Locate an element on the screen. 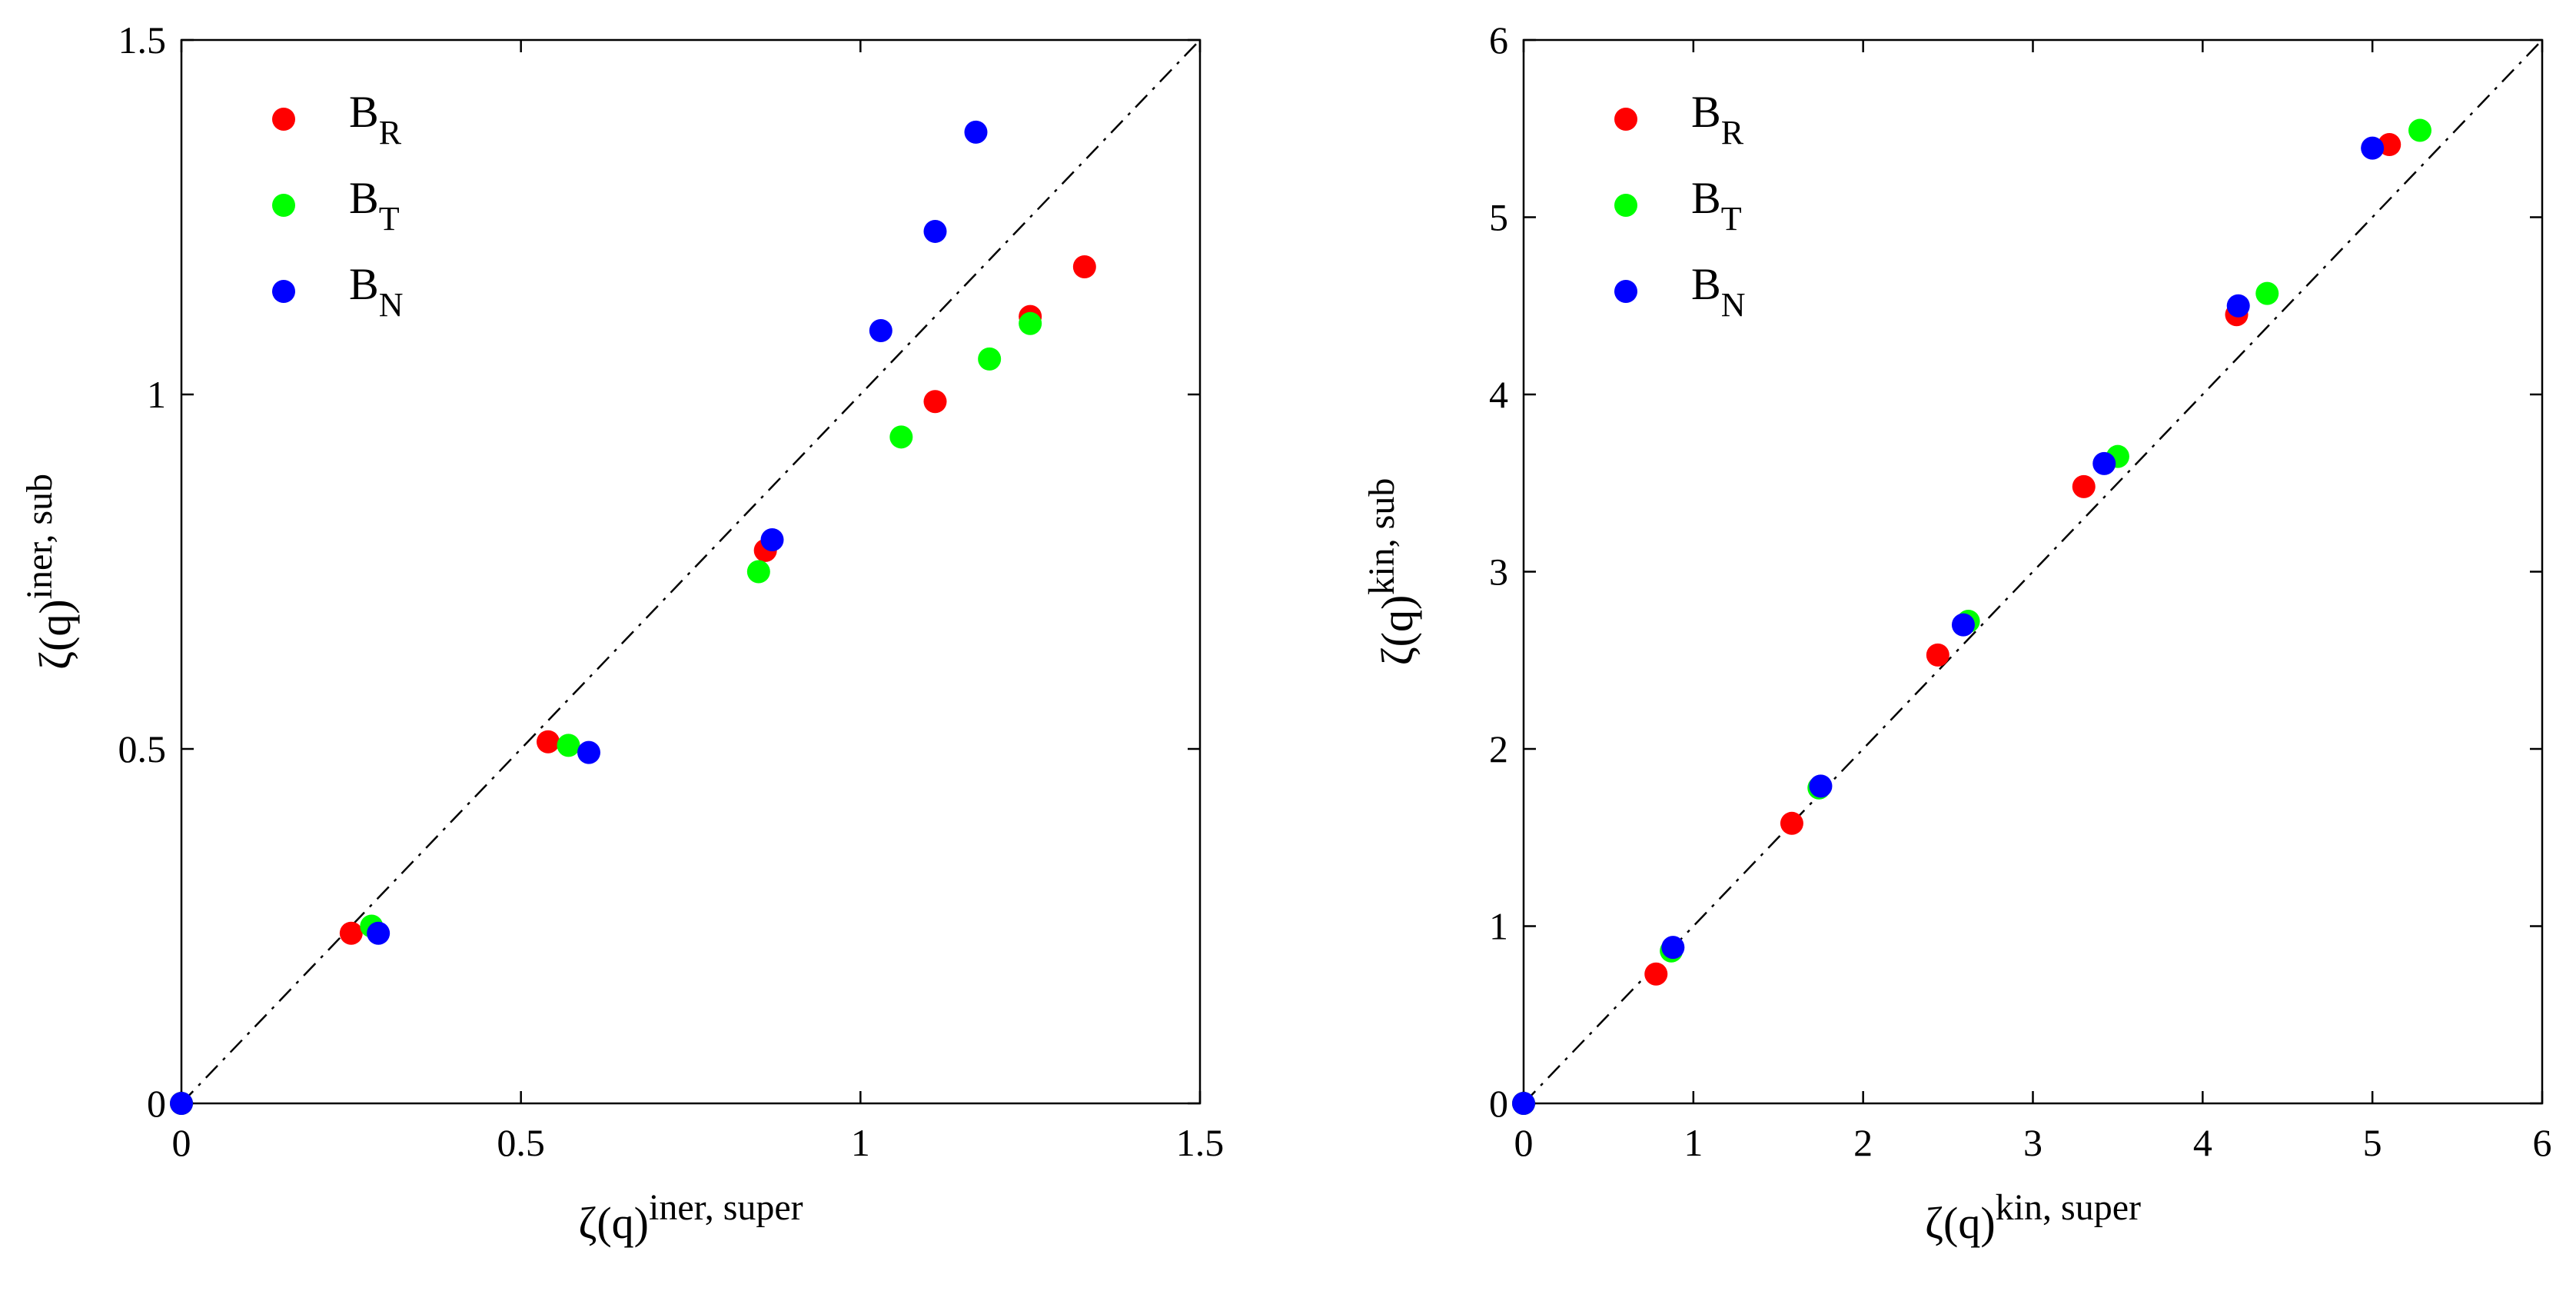  y-tick-label: 6 is located at coordinates (1498, 40).